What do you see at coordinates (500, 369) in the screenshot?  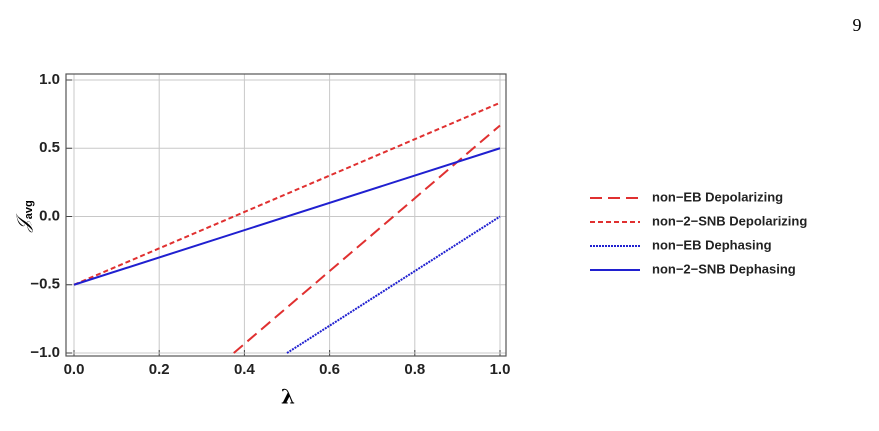 I see `x-tick-label: 1.0` at bounding box center [500, 369].